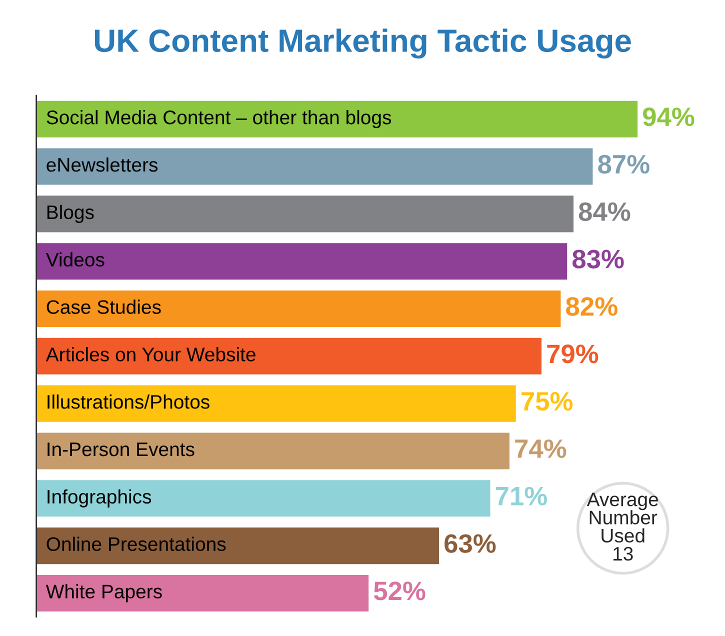 Image resolution: width=725 pixels, height=636 pixels. Describe the element at coordinates (75, 259) in the screenshot. I see `y-tick-label: Videos` at that location.